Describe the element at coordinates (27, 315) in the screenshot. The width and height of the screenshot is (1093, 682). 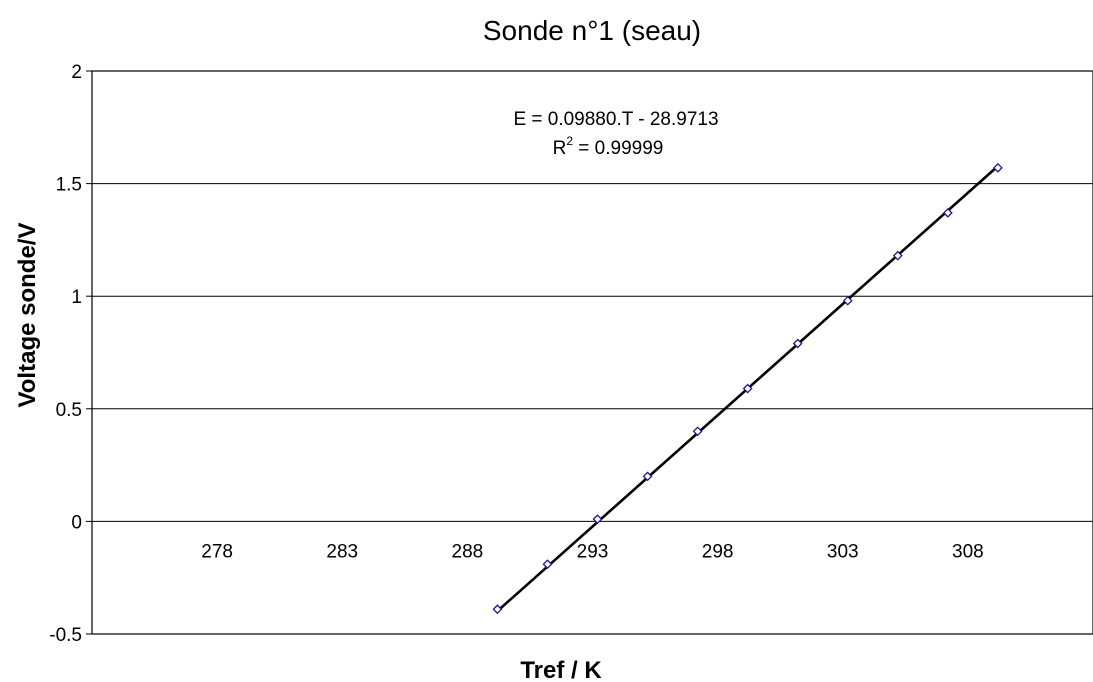
I see `y-axis-title: Voltage sonde/V` at that location.